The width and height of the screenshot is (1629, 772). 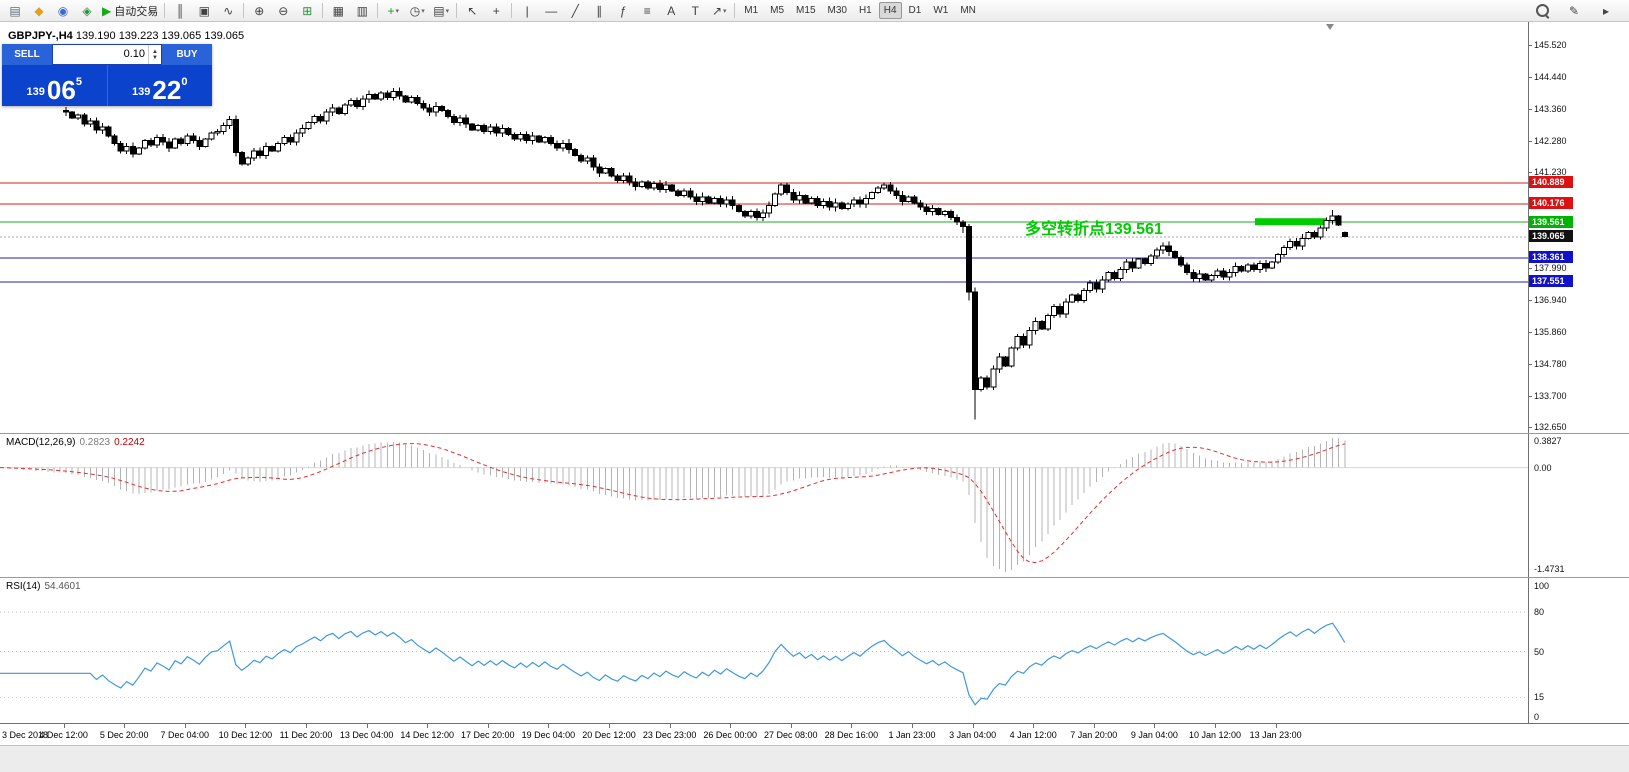 What do you see at coordinates (63, 735) in the screenshot?
I see `time-label: 4 Dec 12:00` at bounding box center [63, 735].